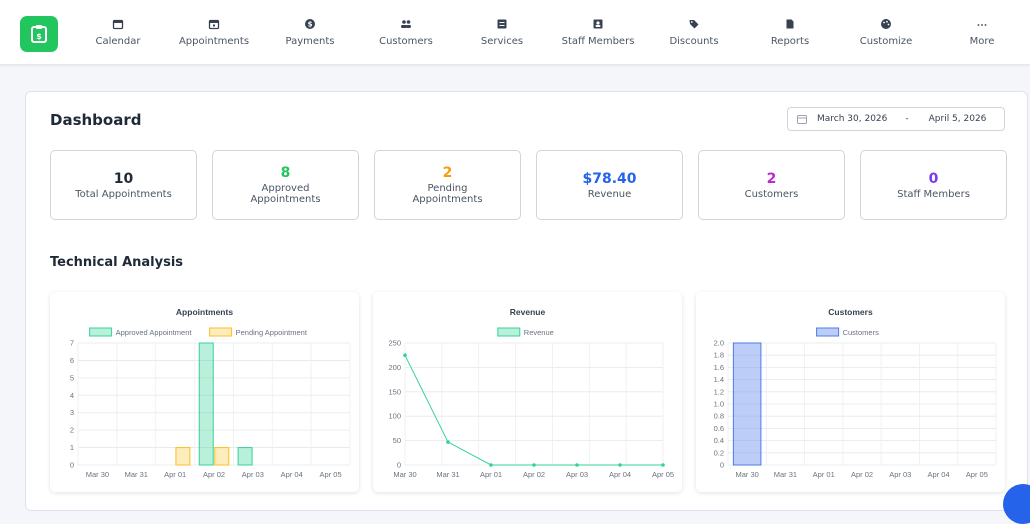  What do you see at coordinates (719, 355) in the screenshot?
I see `y-tick-label: 1.8` at bounding box center [719, 355].